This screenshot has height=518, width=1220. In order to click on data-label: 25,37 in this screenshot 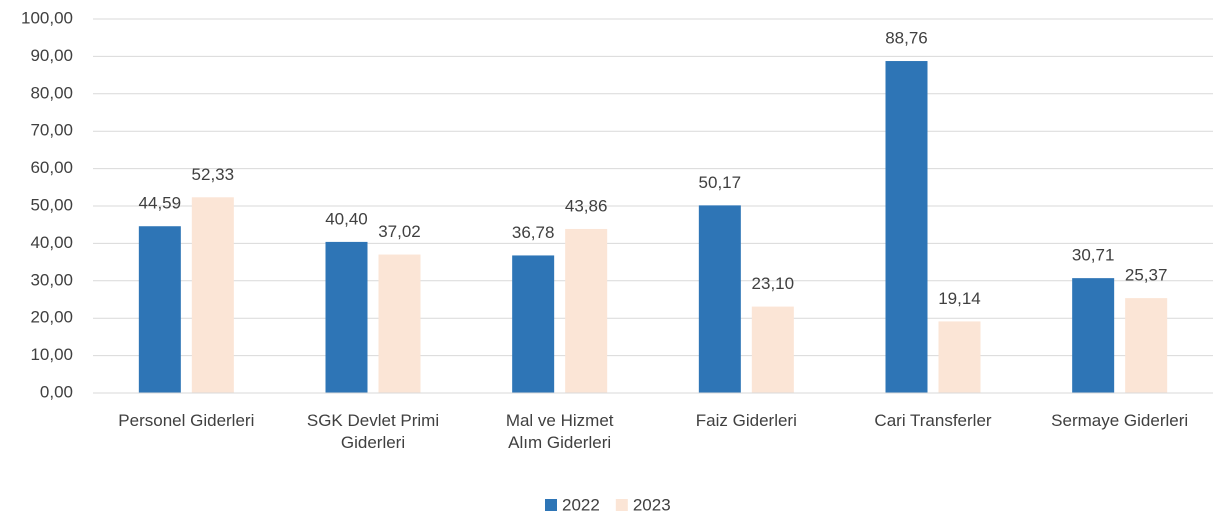, I will do `click(1146, 275)`.